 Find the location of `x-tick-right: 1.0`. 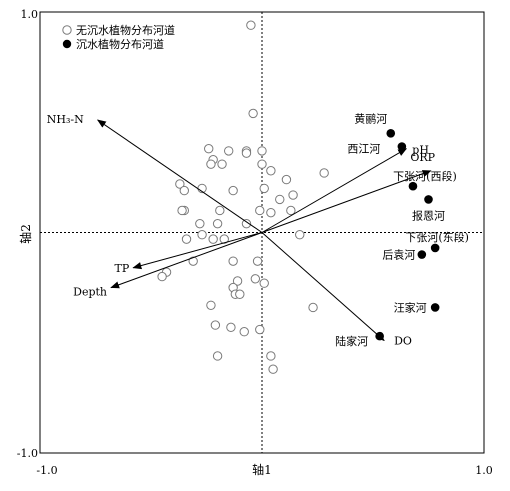

x-tick-right: 1.0 is located at coordinates (484, 470).